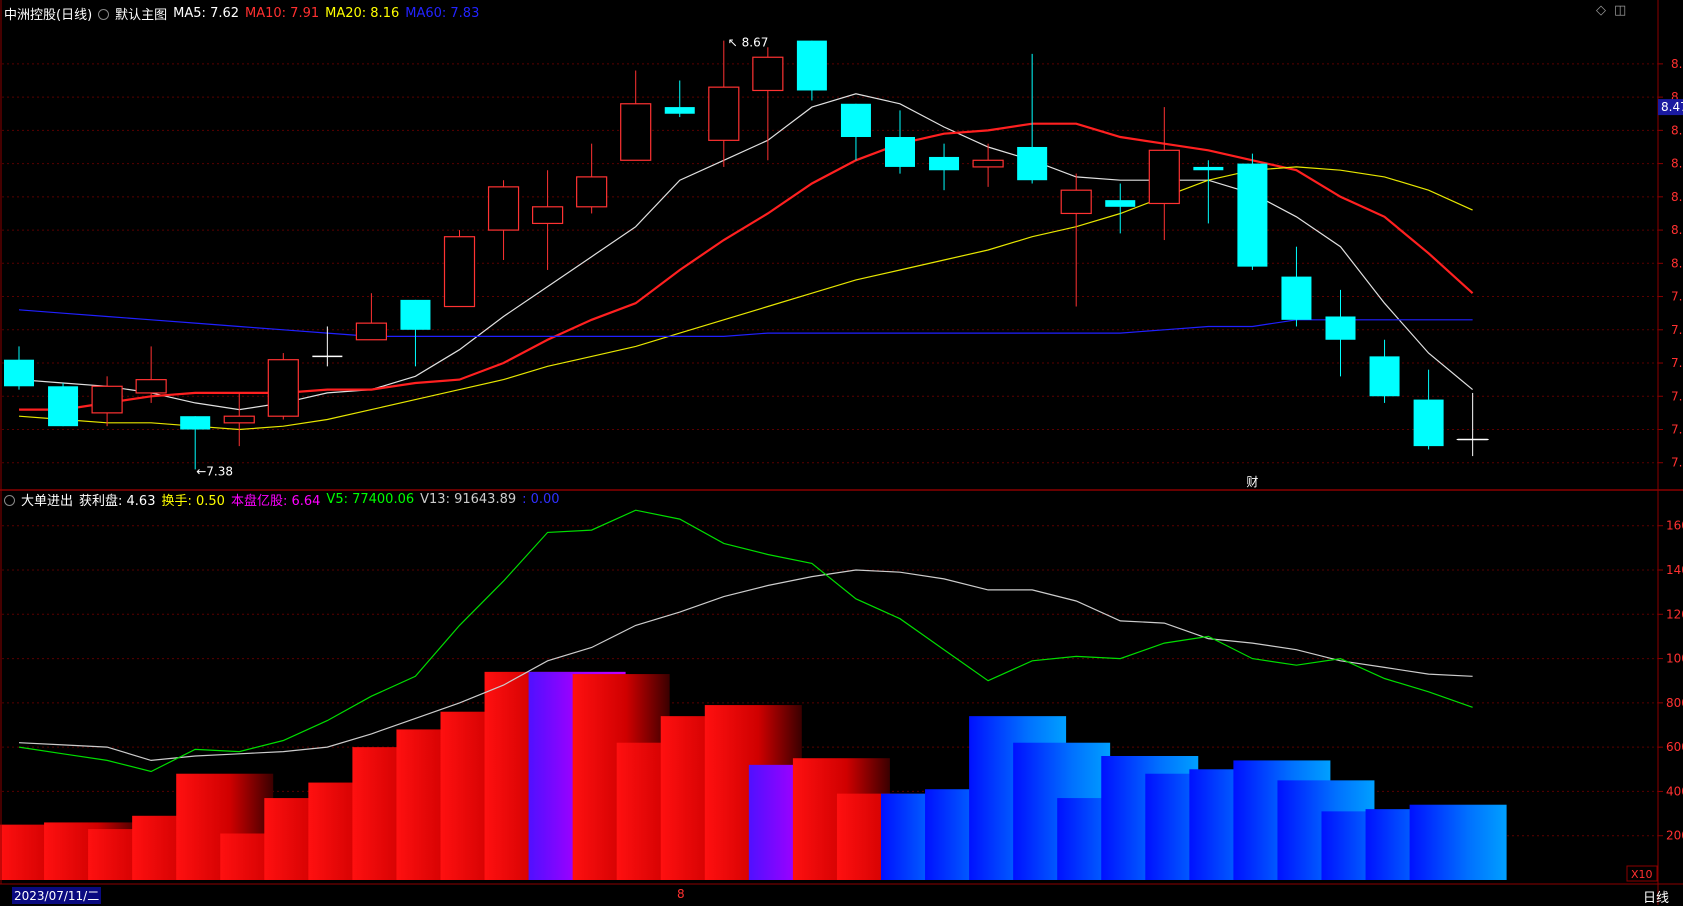 Image resolution: width=1683 pixels, height=906 pixels. Describe the element at coordinates (57, 895) in the screenshot. I see `date-cursor: 2023/07/11/二` at that location.